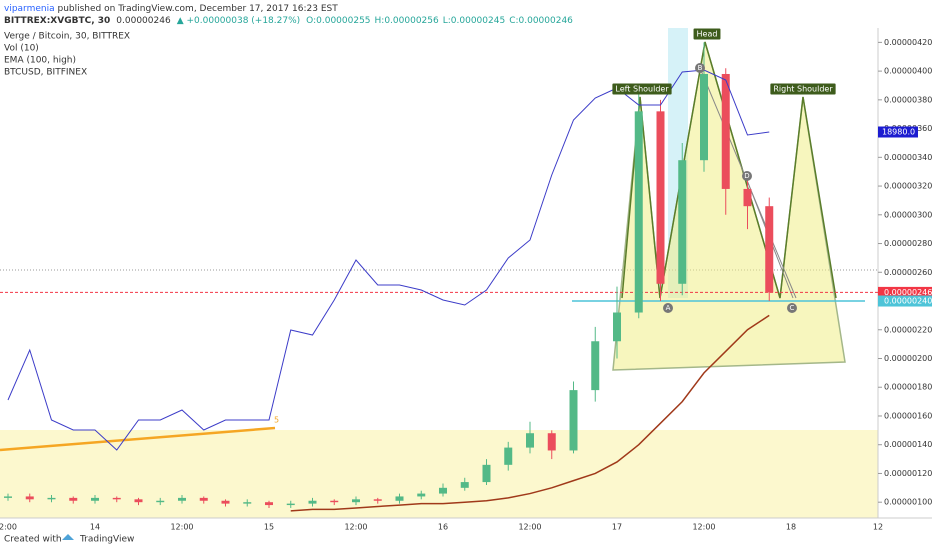 This screenshot has width=932, height=554. I want to click on pattern-outline, so click(729, 170).